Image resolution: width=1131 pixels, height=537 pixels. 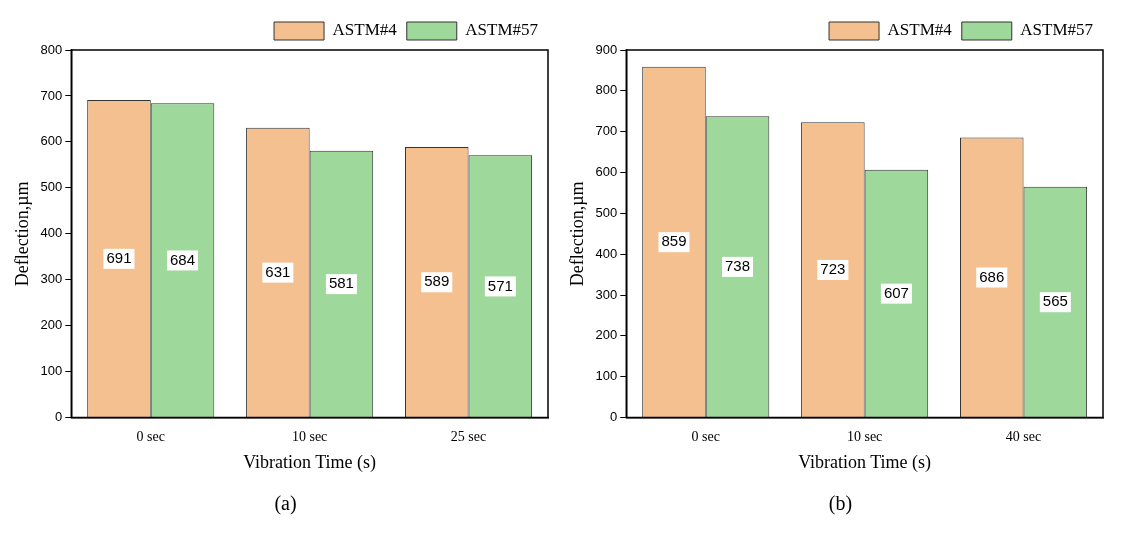 What do you see at coordinates (119, 257) in the screenshot?
I see `data-label: 691` at bounding box center [119, 257].